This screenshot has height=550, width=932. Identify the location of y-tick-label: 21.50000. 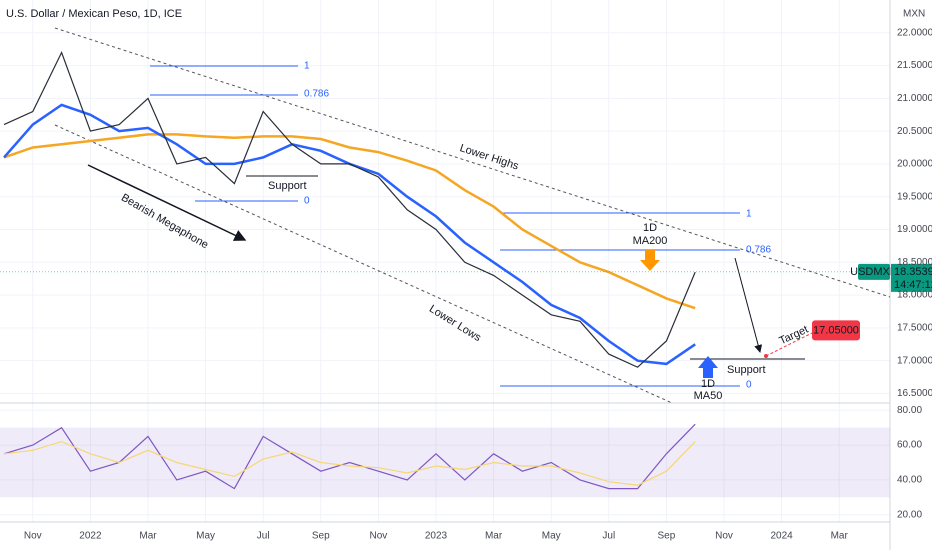
(914, 65).